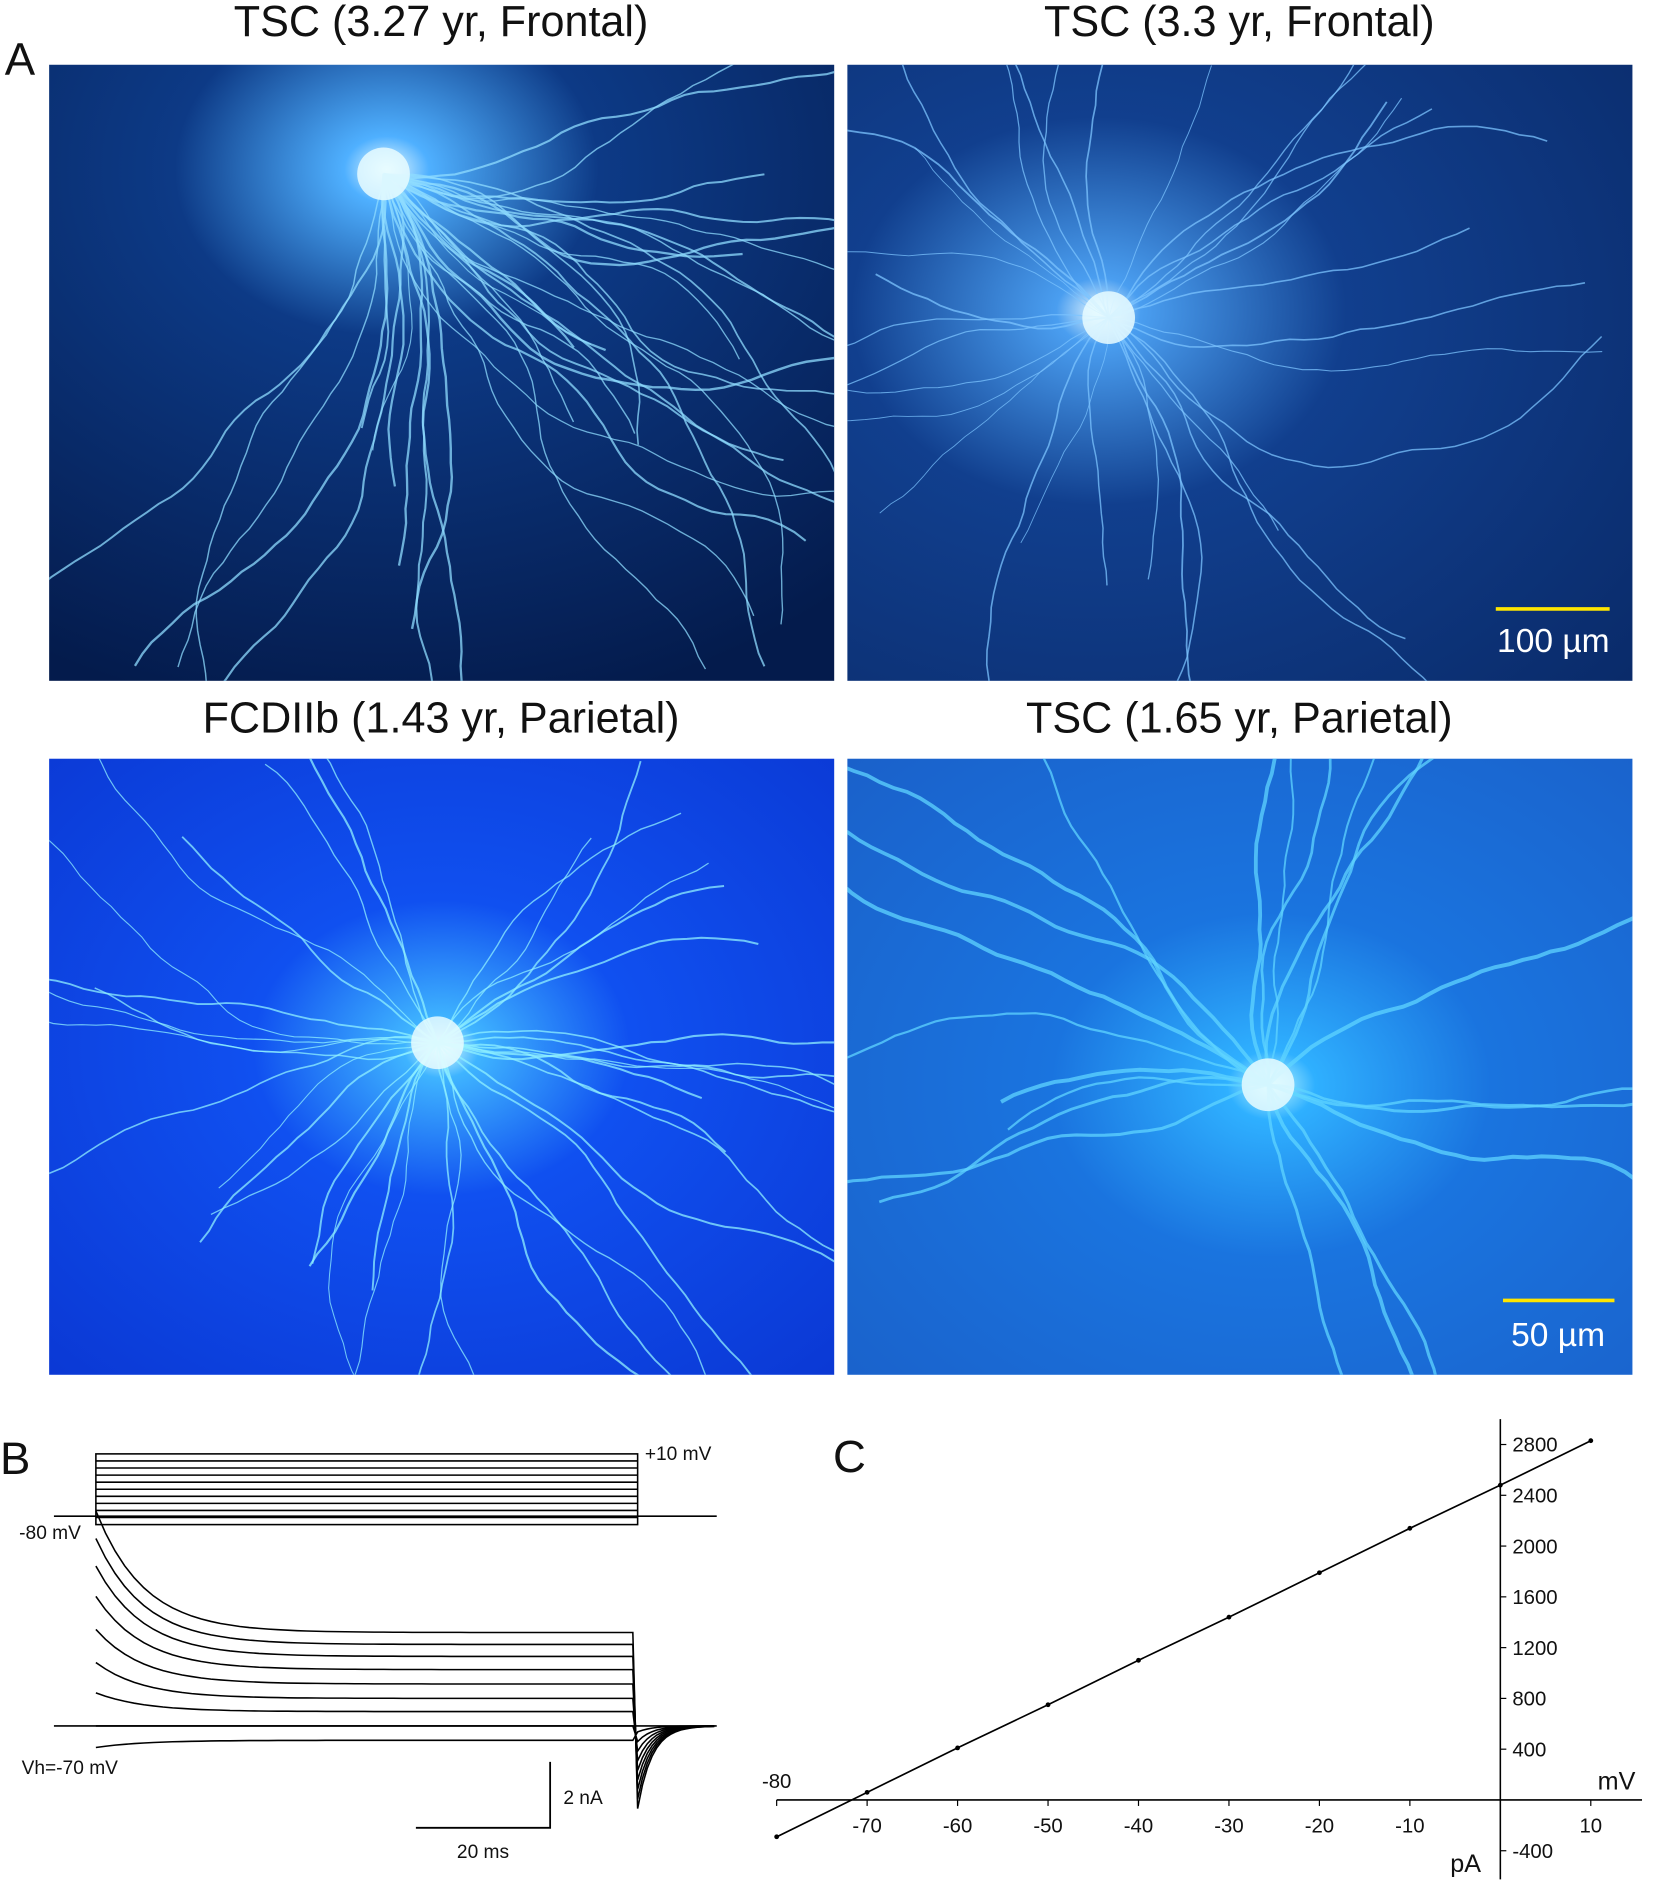 The image size is (1654, 1889). I want to click on y-tick-label: 400, so click(1529, 1750).